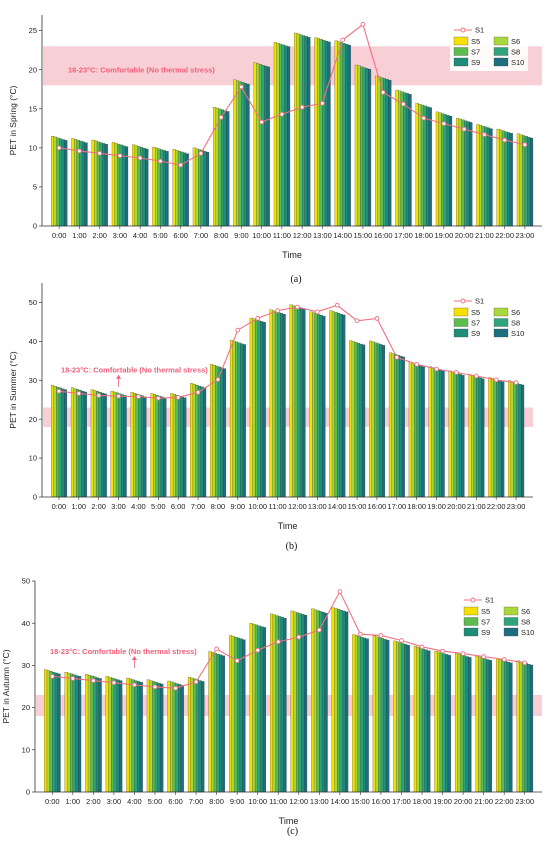 The width and height of the screenshot is (550, 843). What do you see at coordinates (524, 801) in the screenshot?
I see `x-tick-label: 23:00` at bounding box center [524, 801].